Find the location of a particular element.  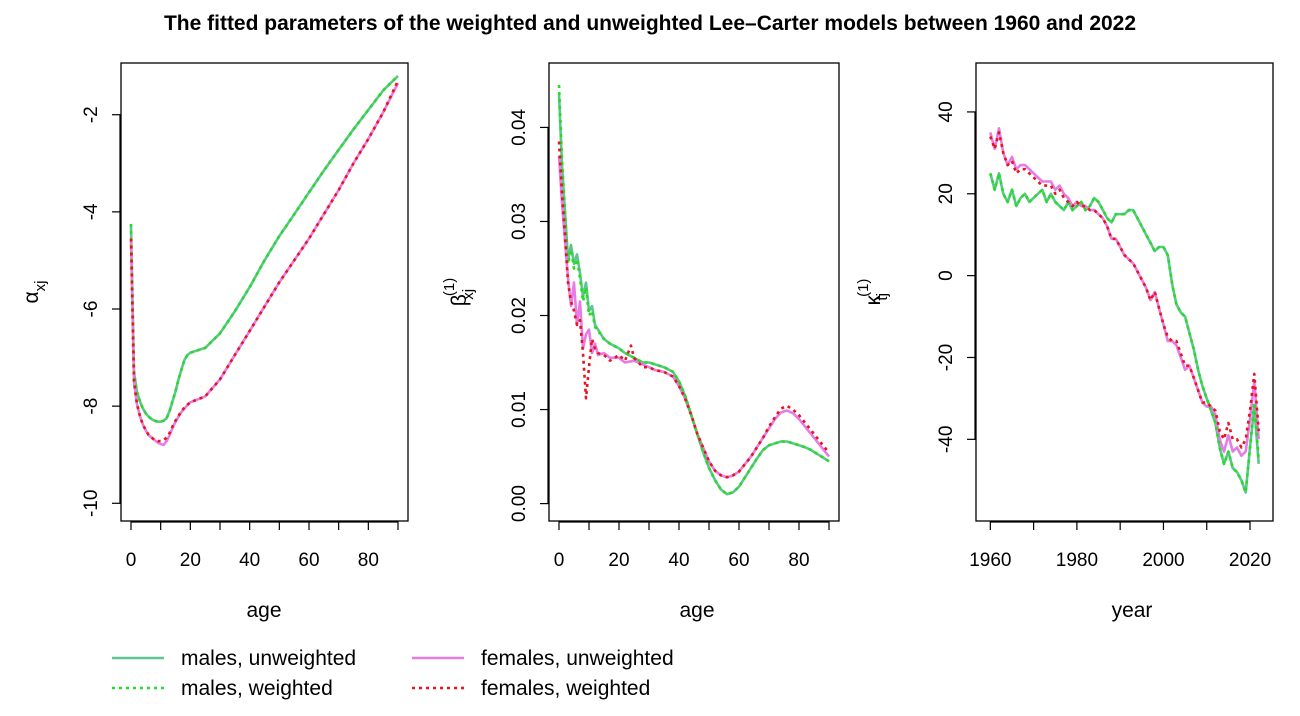

y-axis-label-main: β is located at coordinates (459, 300).